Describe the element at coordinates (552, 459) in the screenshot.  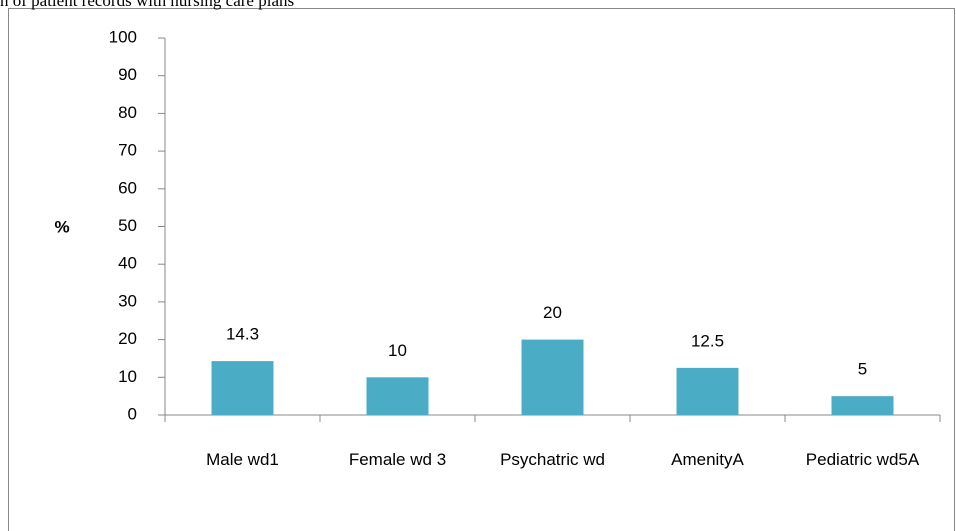
I see `x-tick-label: Psychatric wd` at that location.